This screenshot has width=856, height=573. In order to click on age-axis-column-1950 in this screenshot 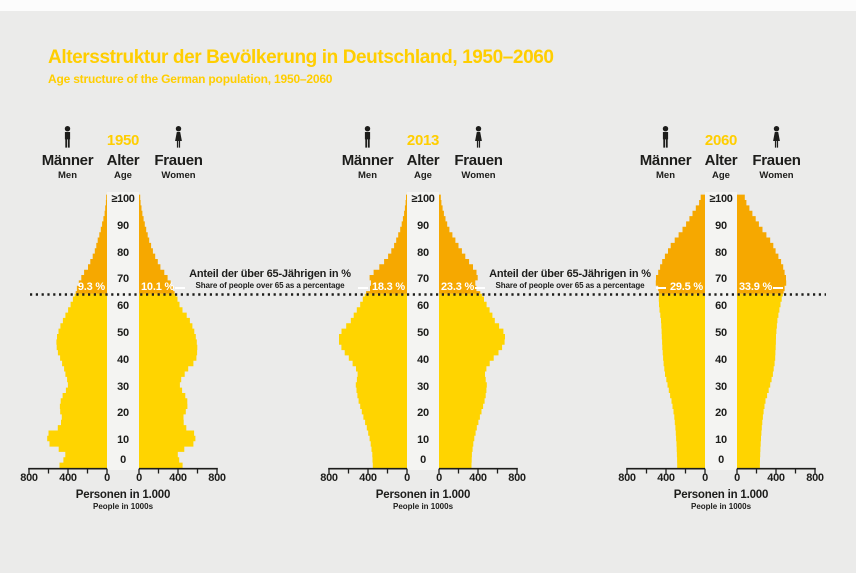, I will do `click(123, 331)`.